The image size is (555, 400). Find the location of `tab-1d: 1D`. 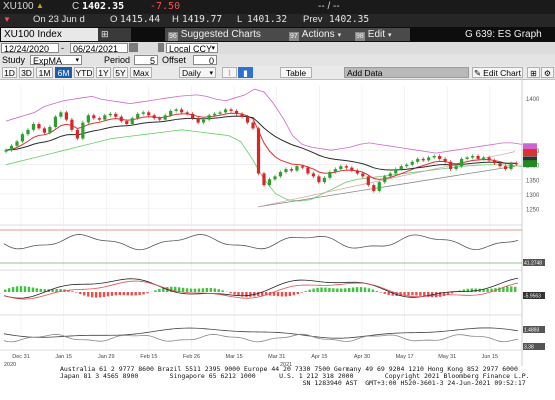

tab-1d: 1D is located at coordinates (9, 72).